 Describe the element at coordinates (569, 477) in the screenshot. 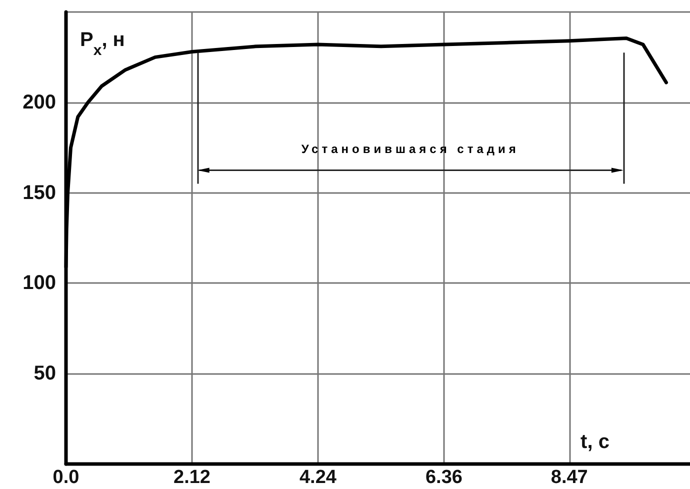

I see `x-tick-label: 8.47` at that location.